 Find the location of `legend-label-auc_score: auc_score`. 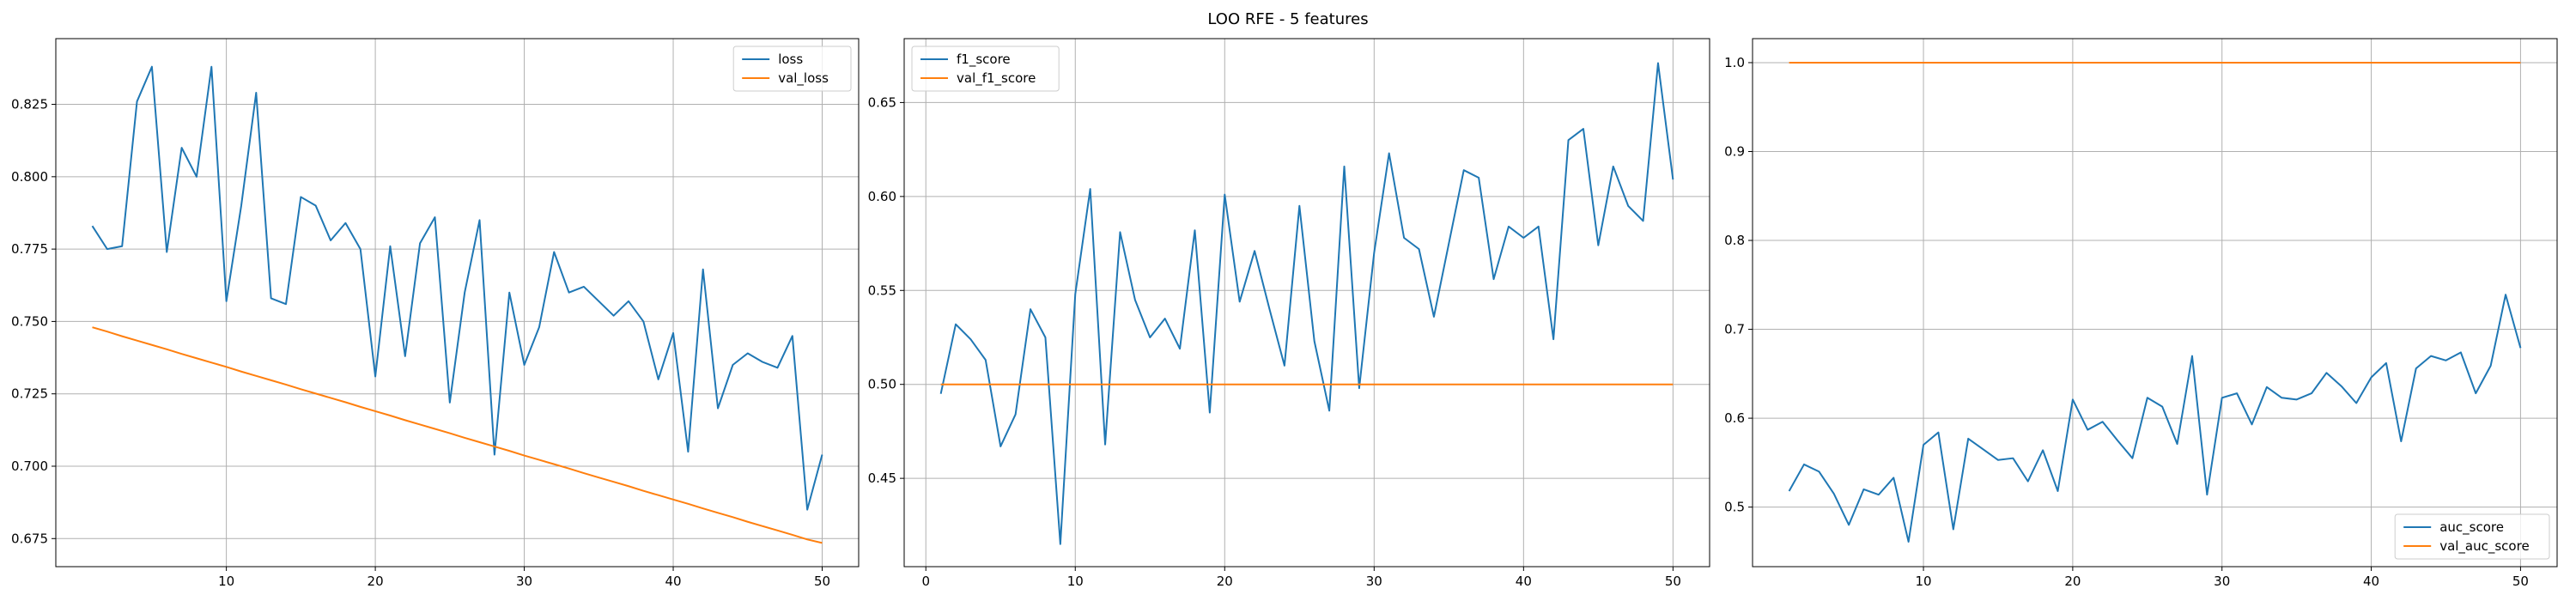

legend-label-auc_score: auc_score is located at coordinates (2471, 527).